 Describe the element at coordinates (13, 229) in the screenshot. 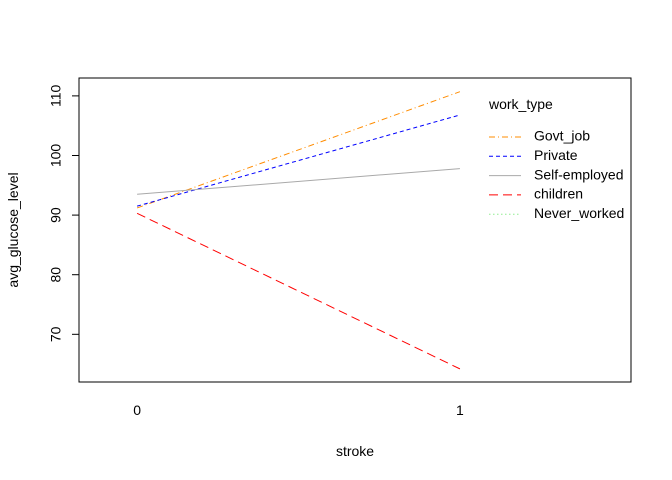

I see `y-axis-label: avg_glucose_level` at that location.